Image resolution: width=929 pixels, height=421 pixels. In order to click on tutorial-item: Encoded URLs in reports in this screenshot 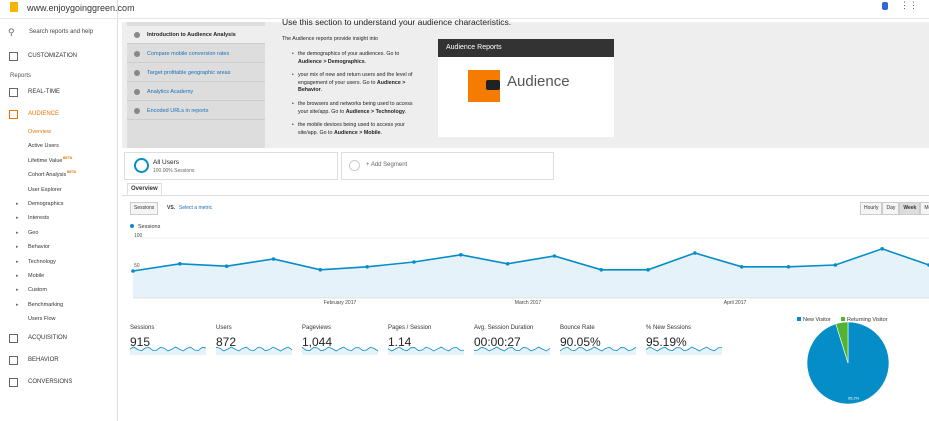, I will do `click(196, 111)`.